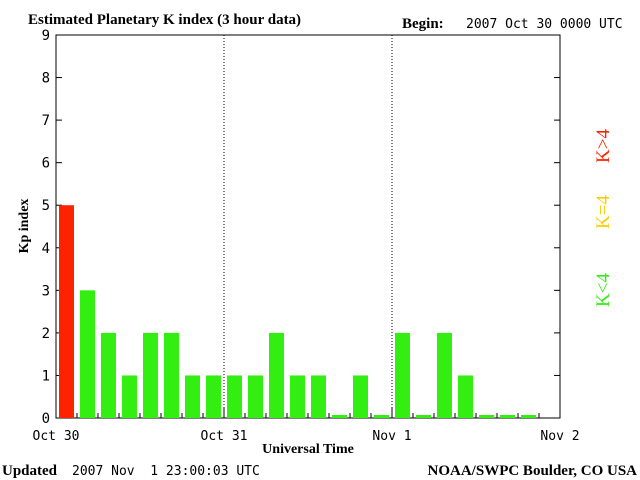  What do you see at coordinates (46, 376) in the screenshot?
I see `y-tick-label: 1` at bounding box center [46, 376].